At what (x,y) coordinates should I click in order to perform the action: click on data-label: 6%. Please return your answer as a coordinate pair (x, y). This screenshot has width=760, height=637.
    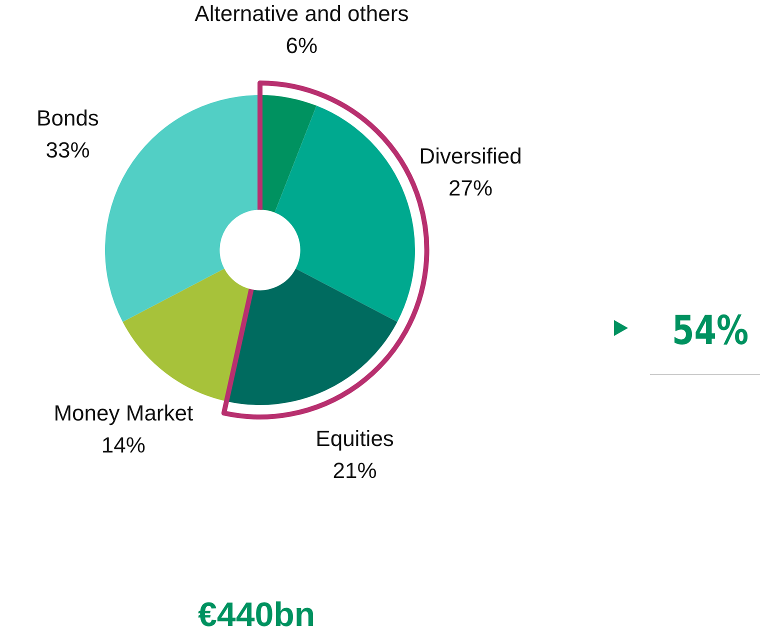
    Looking at the image, I should click on (302, 45).